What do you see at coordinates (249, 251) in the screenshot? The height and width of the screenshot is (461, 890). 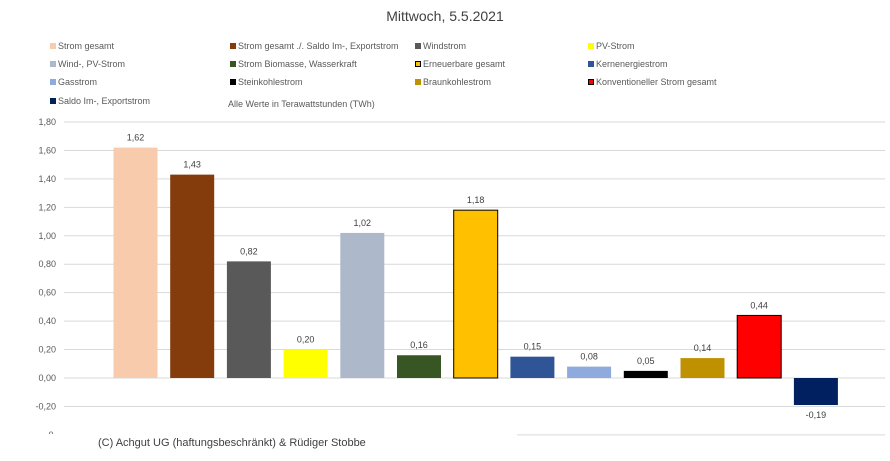 I see `data-label: 0,82` at bounding box center [249, 251].